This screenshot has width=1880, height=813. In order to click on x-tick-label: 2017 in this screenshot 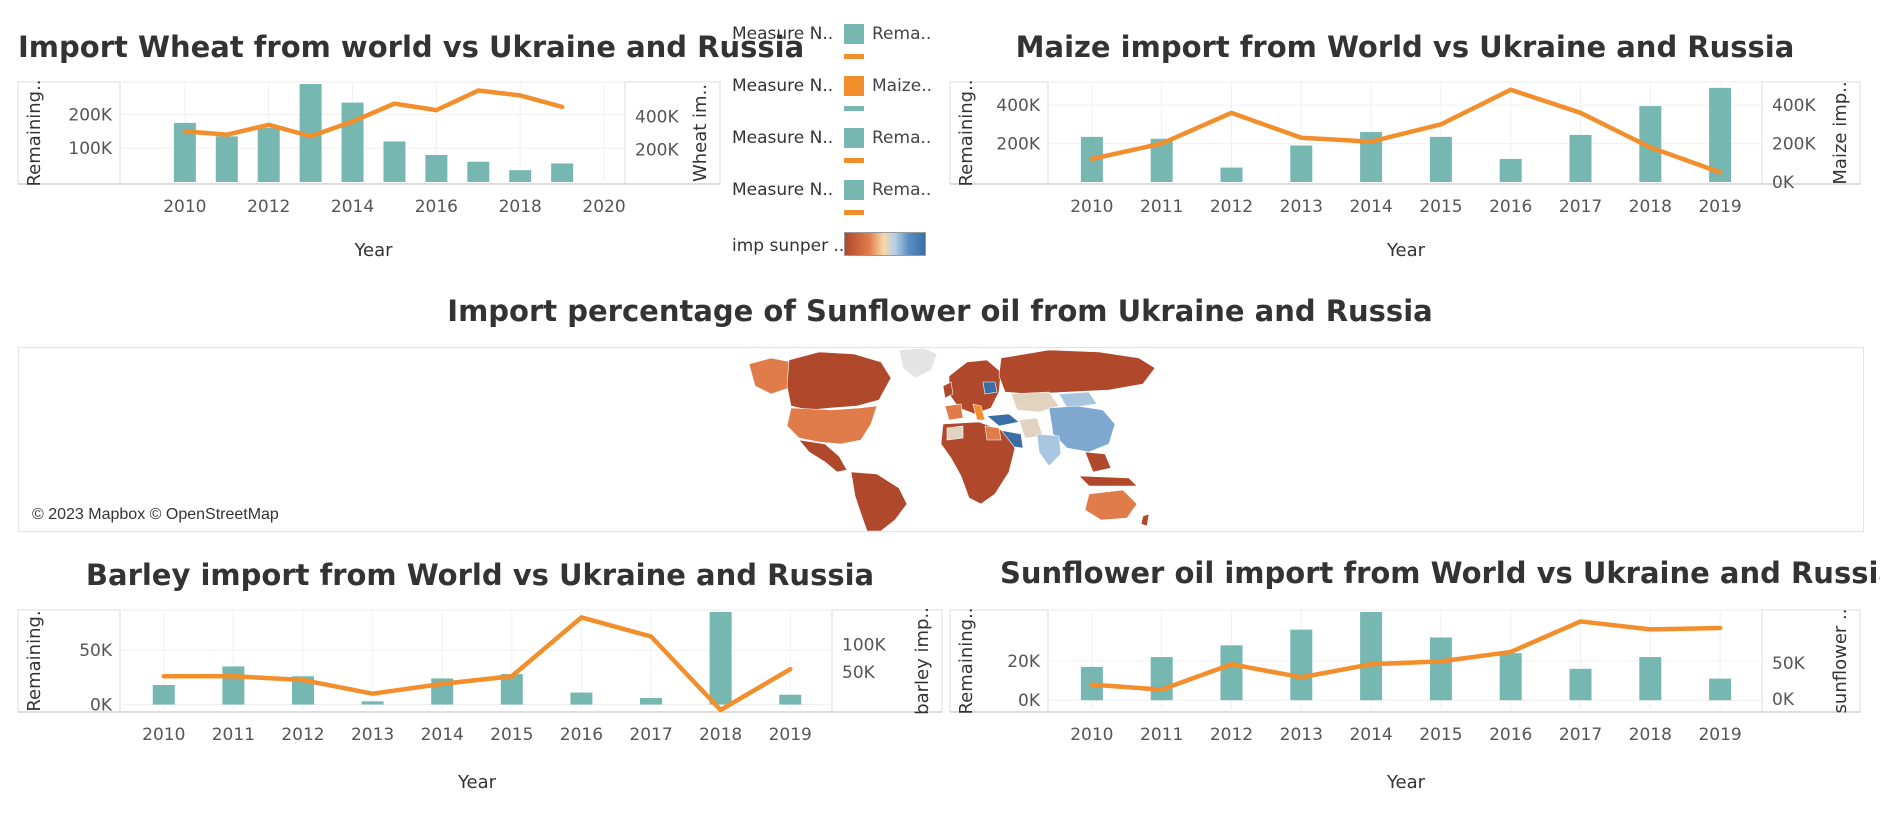, I will do `click(1580, 735)`.